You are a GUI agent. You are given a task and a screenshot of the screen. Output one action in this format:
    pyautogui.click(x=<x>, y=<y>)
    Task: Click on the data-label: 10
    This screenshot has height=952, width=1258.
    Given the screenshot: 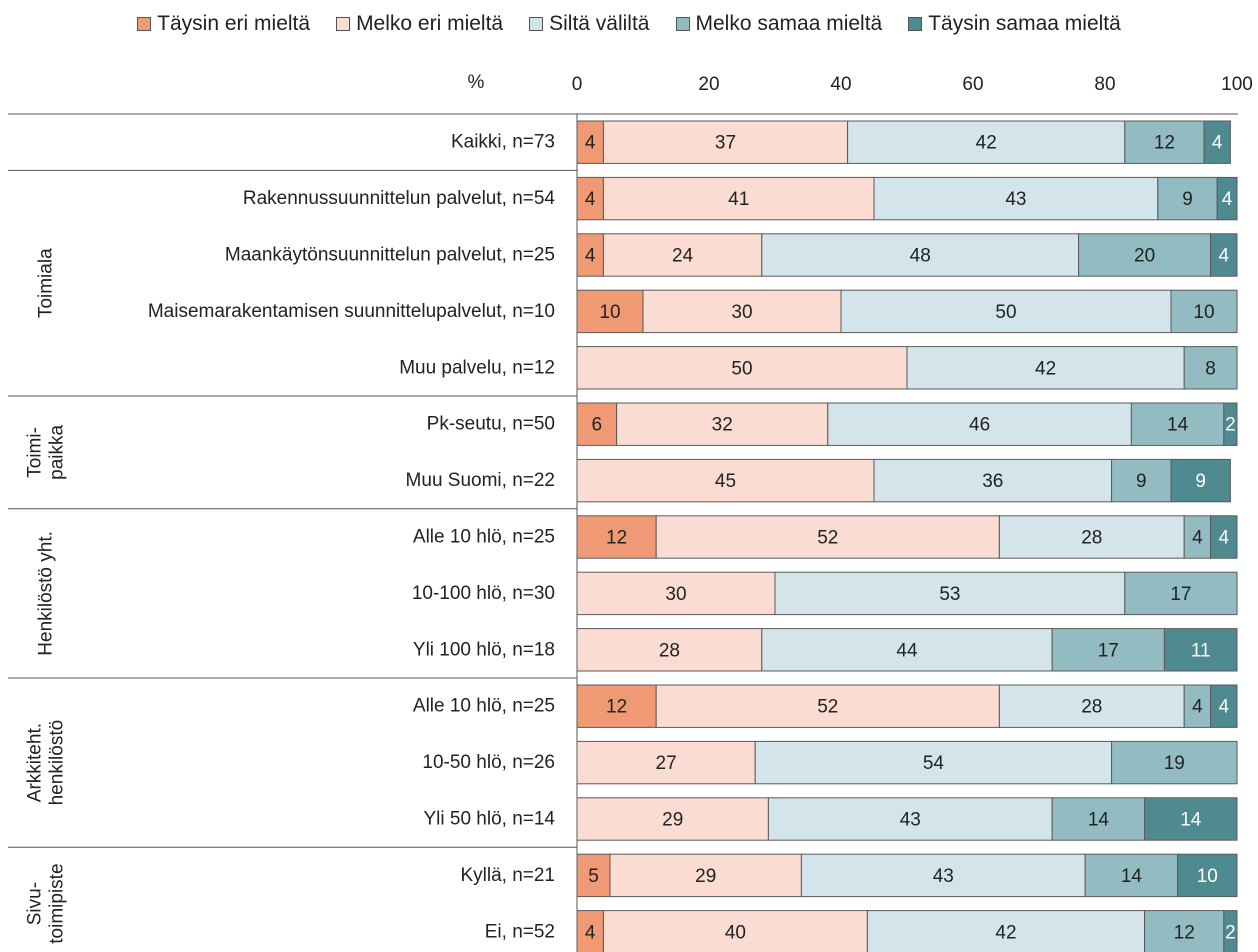 What is the action you would take?
    pyautogui.click(x=609, y=312)
    